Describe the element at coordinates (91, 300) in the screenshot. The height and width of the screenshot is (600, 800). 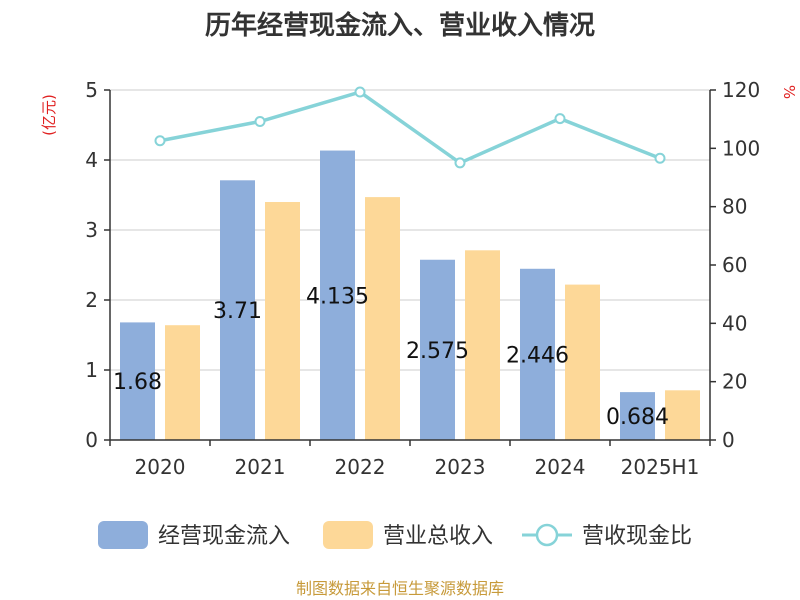
I see `left-tick-label: 2` at that location.